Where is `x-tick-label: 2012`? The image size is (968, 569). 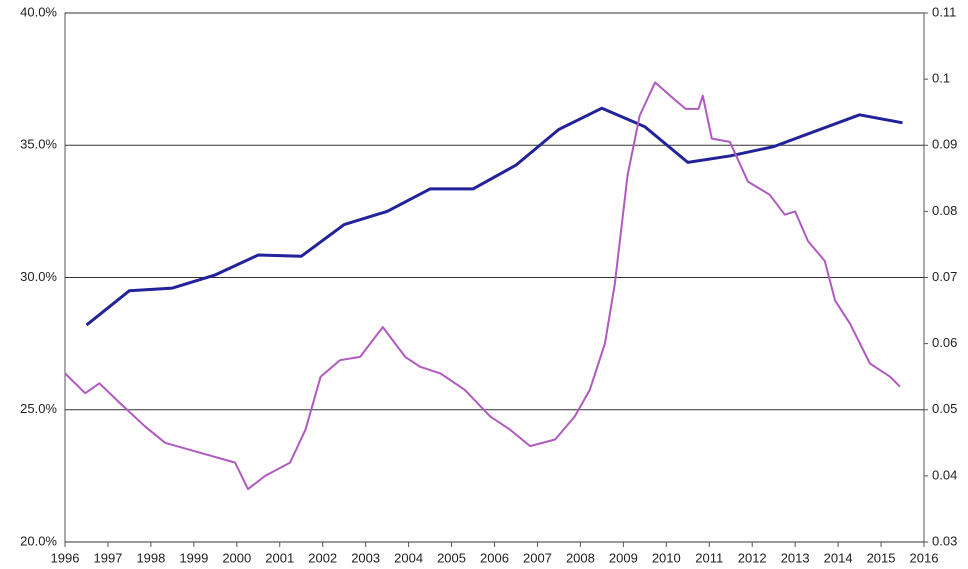
x-tick-label: 2012 is located at coordinates (752, 557).